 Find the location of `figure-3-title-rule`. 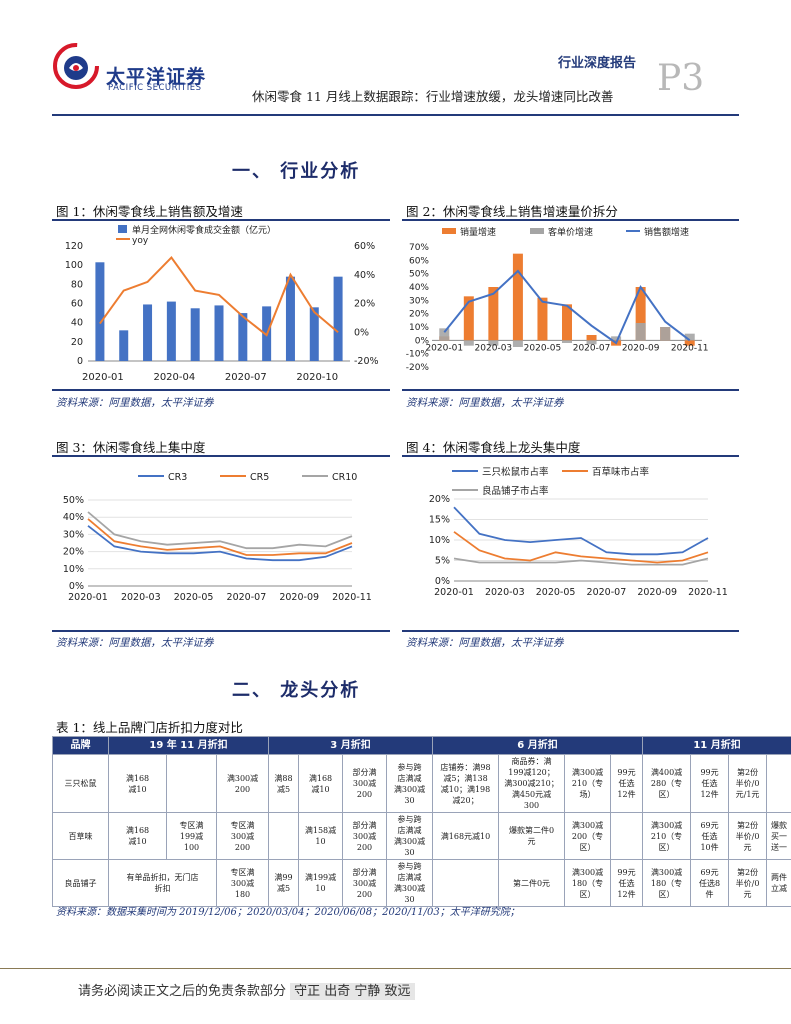

figure-3-title-rule is located at coordinates (221, 456).